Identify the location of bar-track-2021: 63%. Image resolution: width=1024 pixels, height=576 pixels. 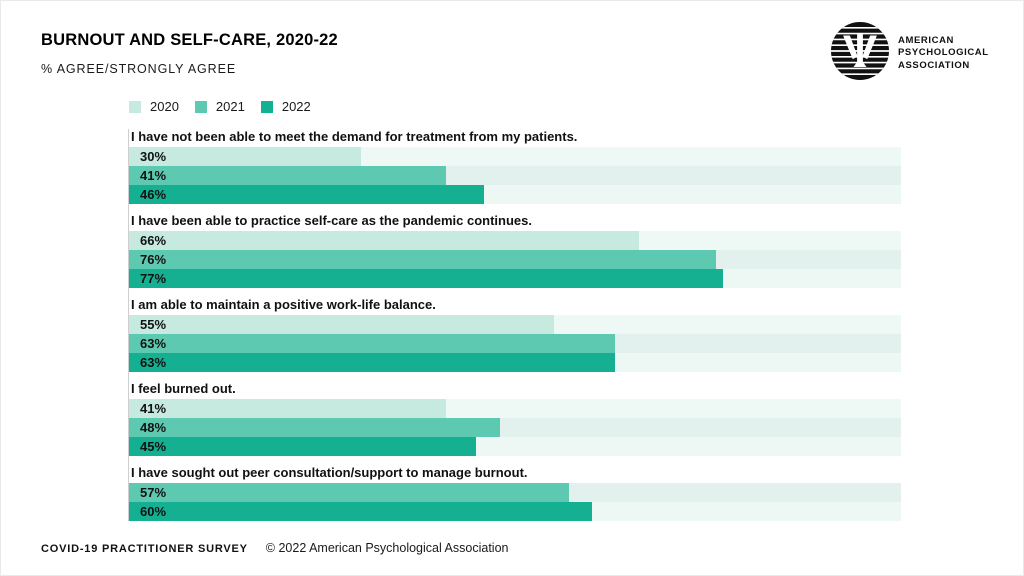
(515, 343).